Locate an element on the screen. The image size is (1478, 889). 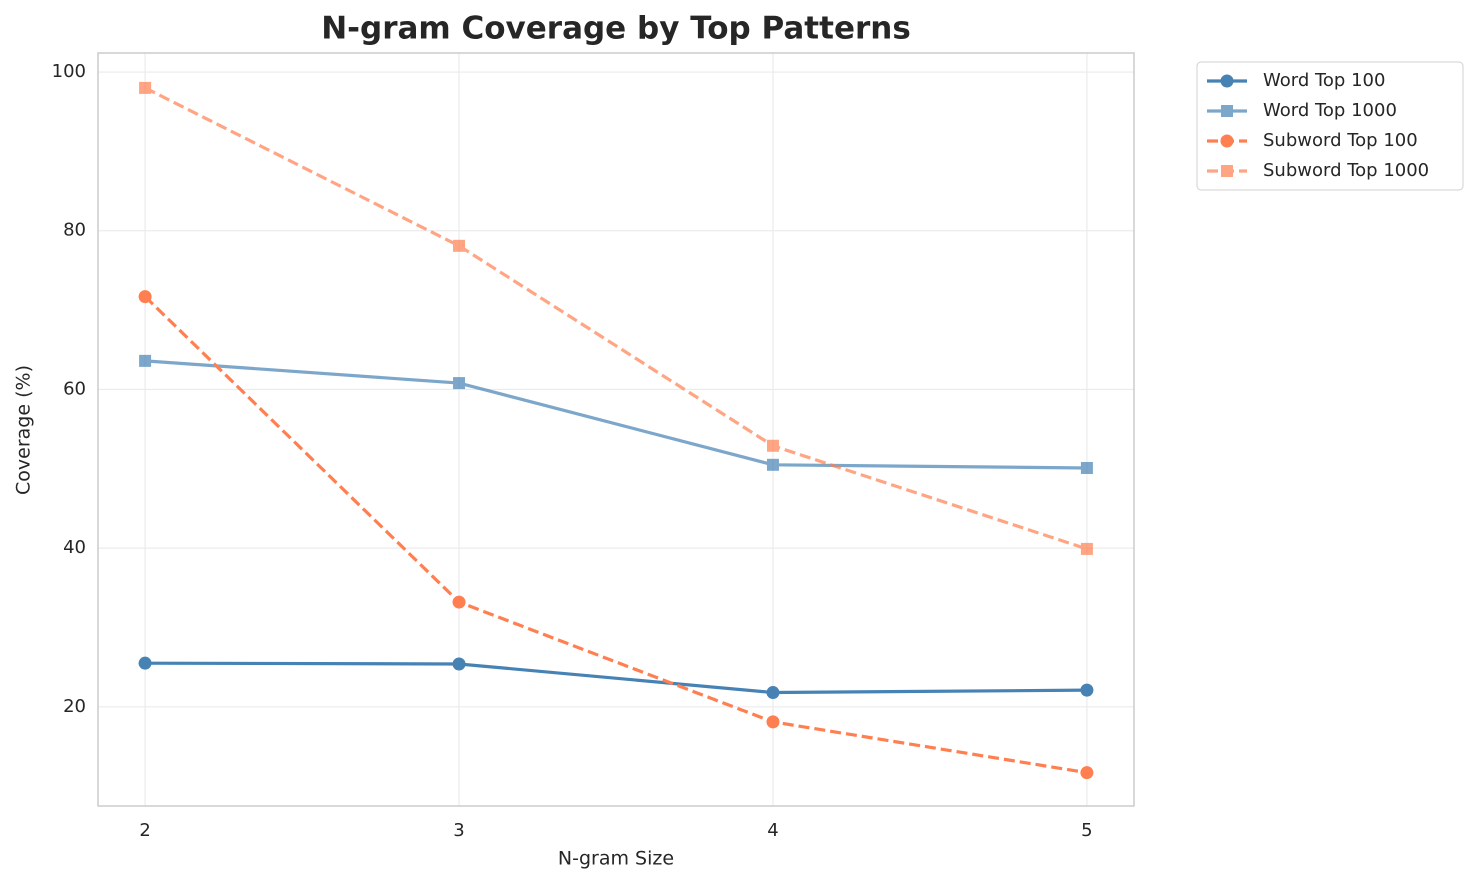
y-tick-label: 80 is located at coordinates (74, 230).